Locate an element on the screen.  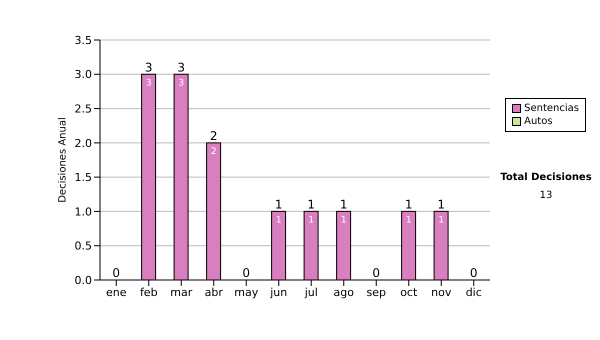
y-tick-label: 2.5 is located at coordinates (83, 109).